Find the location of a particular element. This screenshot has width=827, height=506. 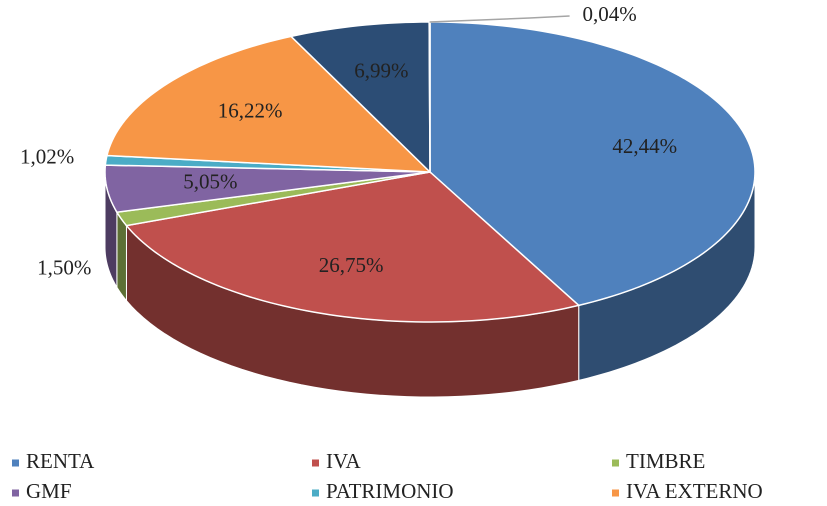

data-label: 42,44% is located at coordinates (644, 146).